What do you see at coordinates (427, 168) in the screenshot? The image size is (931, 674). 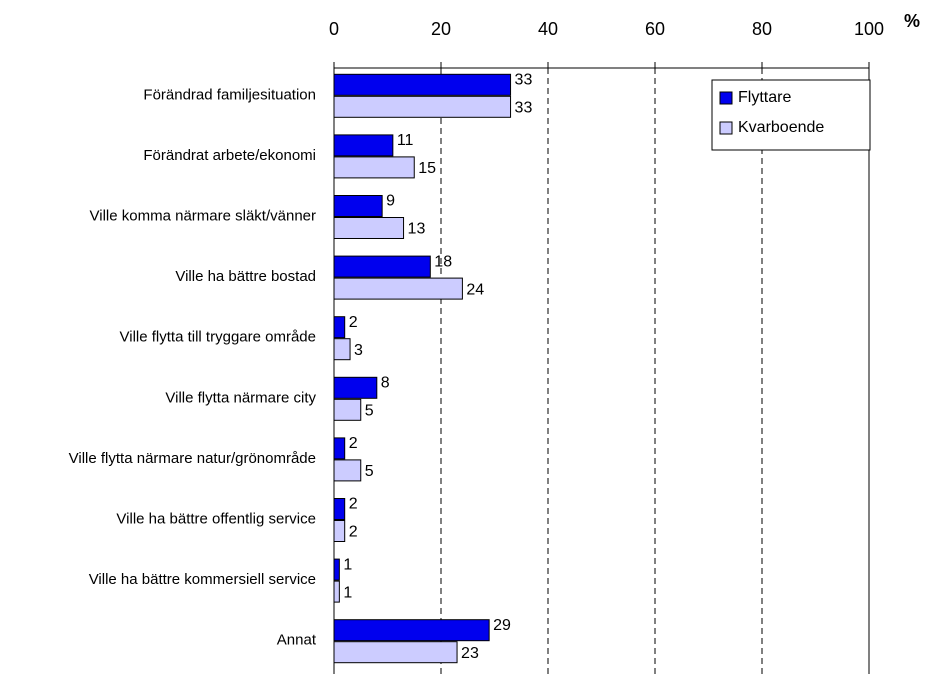 I see `data-label: 15` at bounding box center [427, 168].